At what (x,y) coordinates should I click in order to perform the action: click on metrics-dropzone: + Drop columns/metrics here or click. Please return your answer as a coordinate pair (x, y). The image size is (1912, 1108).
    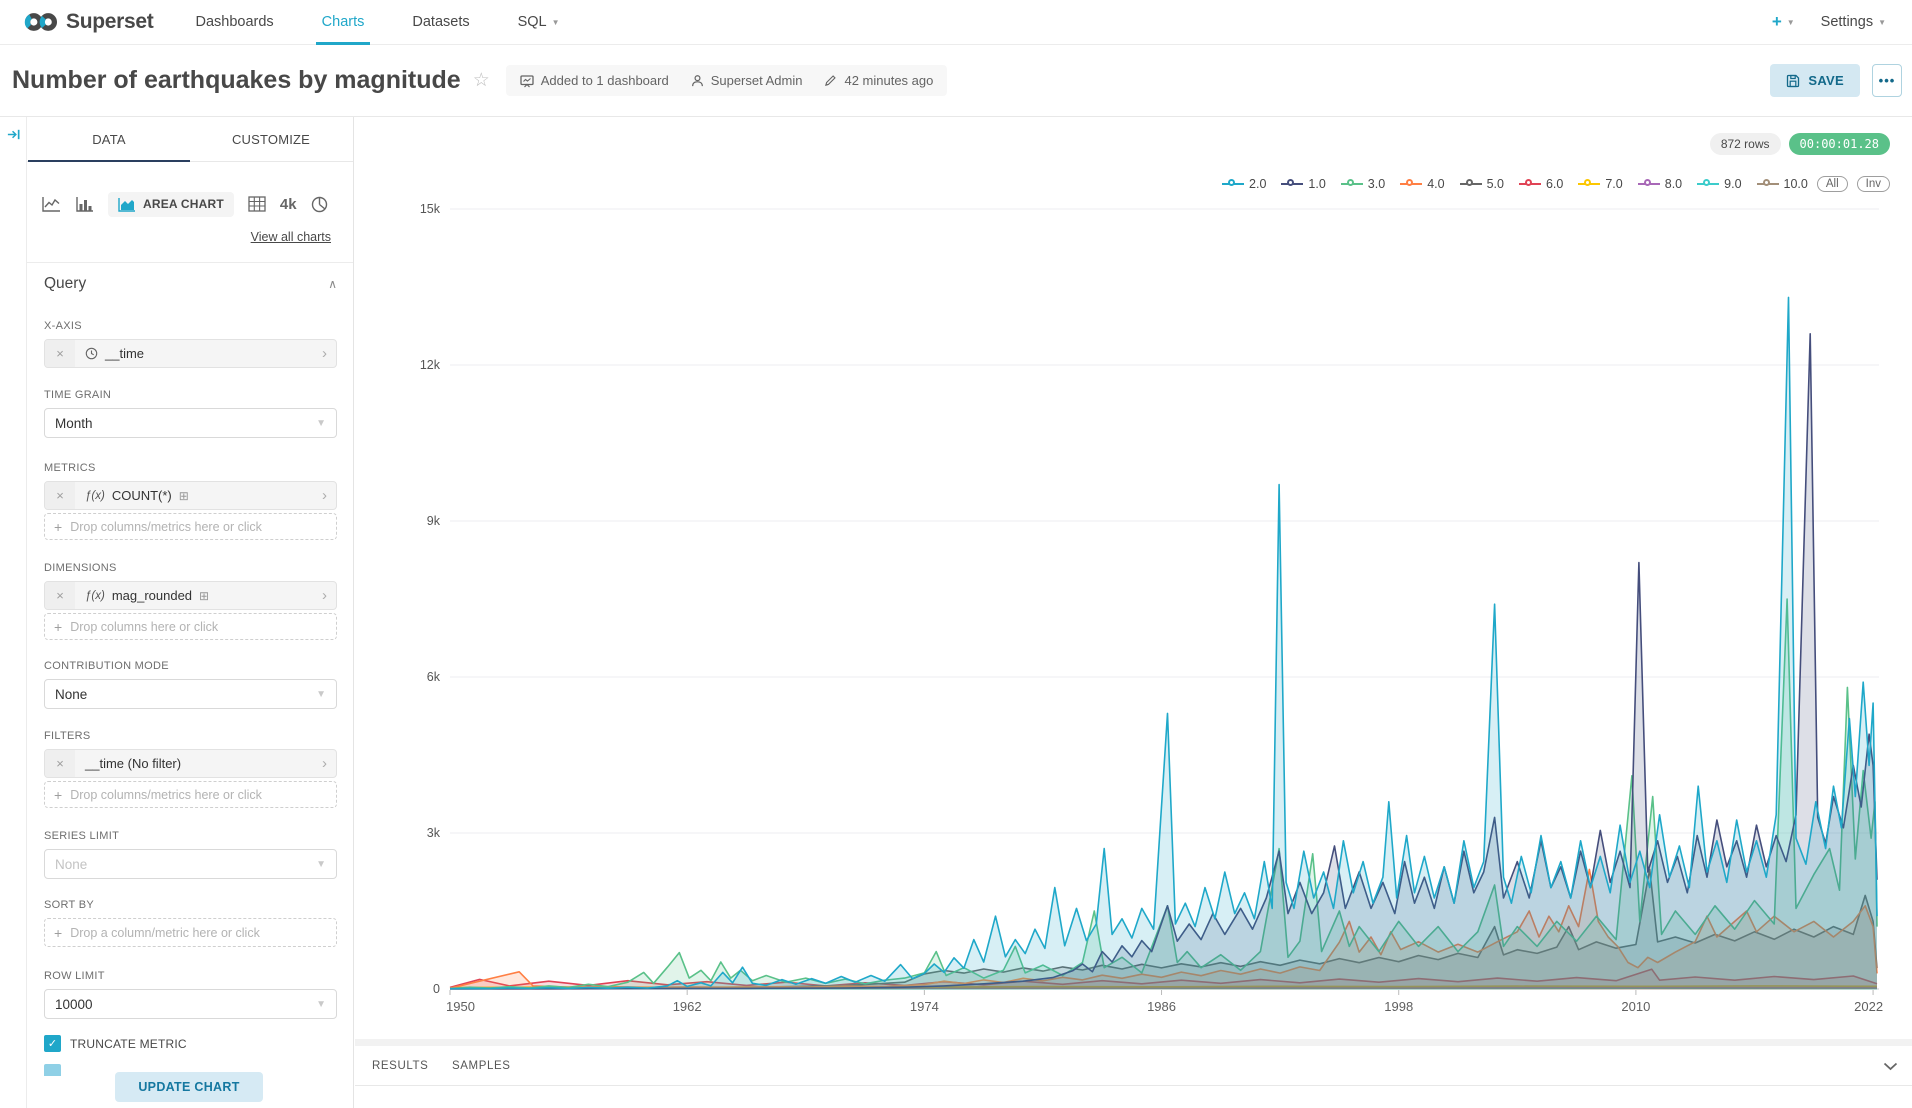
    Looking at the image, I should click on (190, 526).